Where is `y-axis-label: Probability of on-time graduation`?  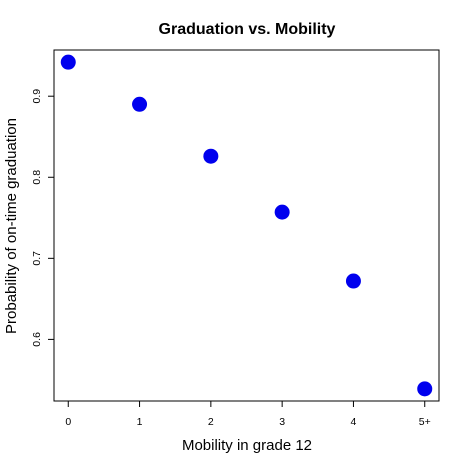 y-axis-label: Probability of on-time graduation is located at coordinates (11, 226).